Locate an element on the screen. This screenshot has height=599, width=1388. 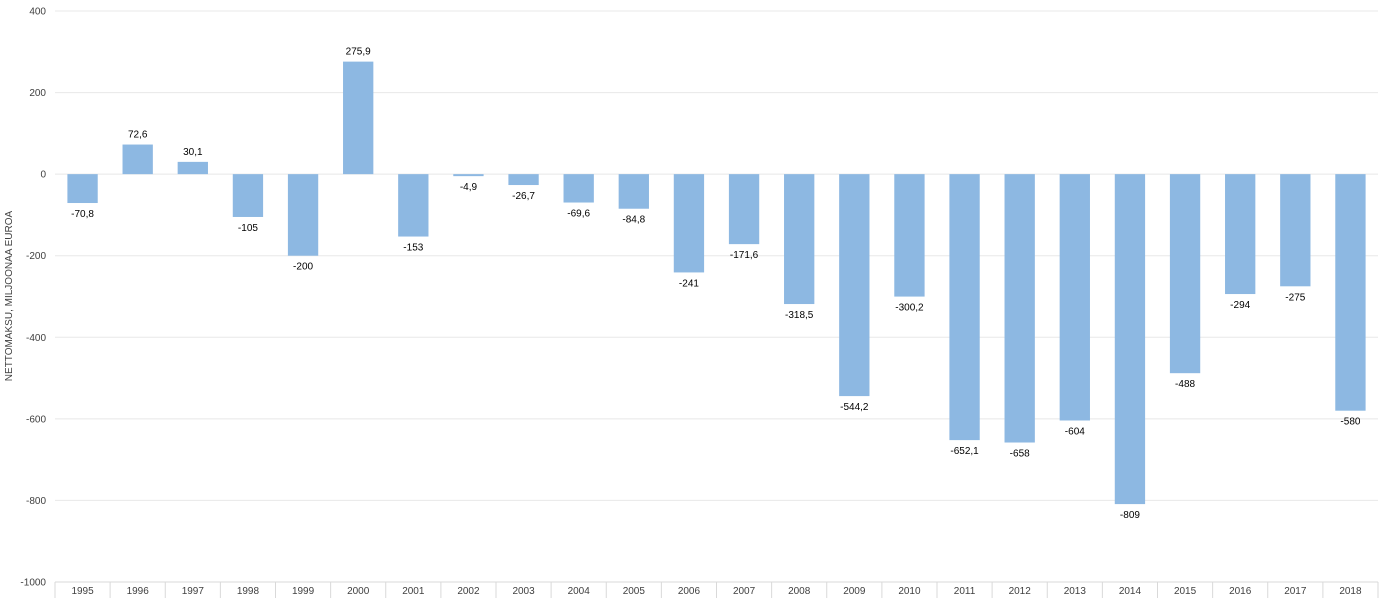
x-tick-label: 2009 is located at coordinates (854, 591).